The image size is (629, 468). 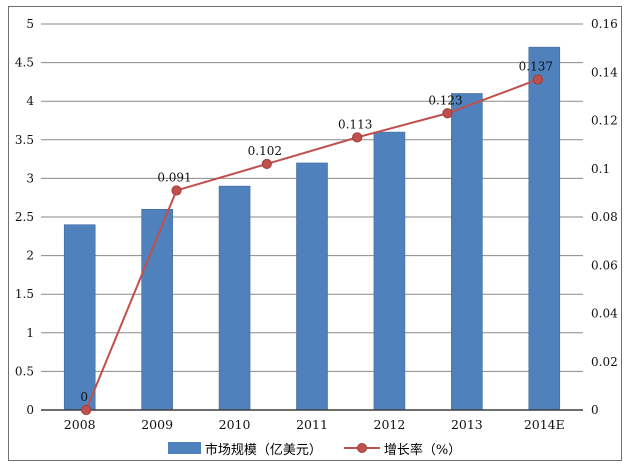 I want to click on data-label-2: 0.102, so click(x=265, y=151).